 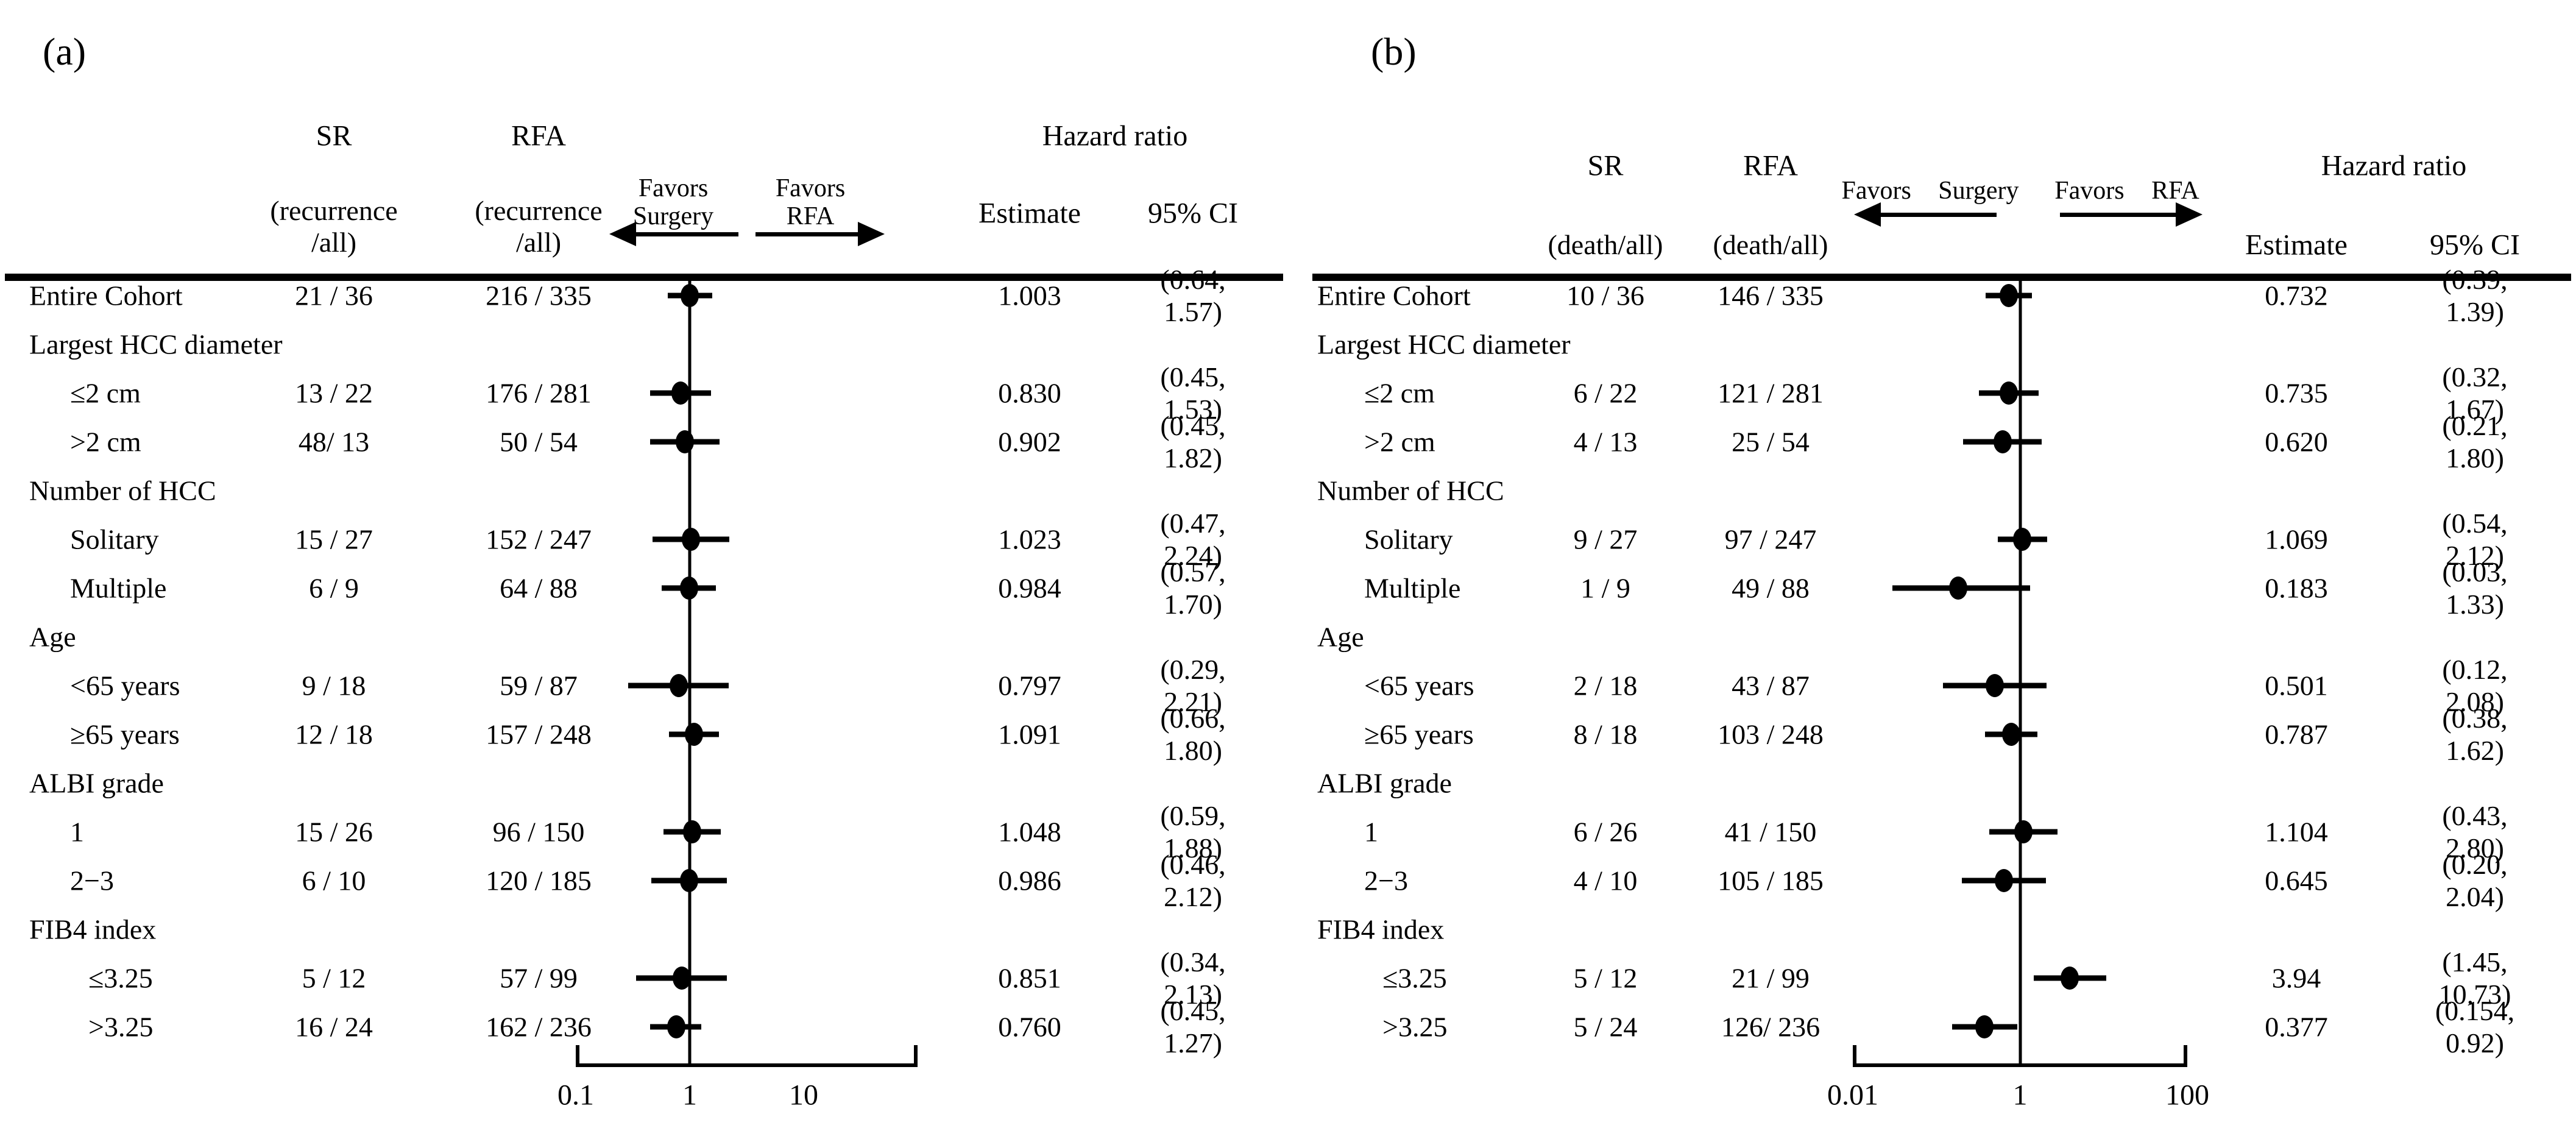 I want to click on arrow-left-shaft, so click(x=685, y=234).